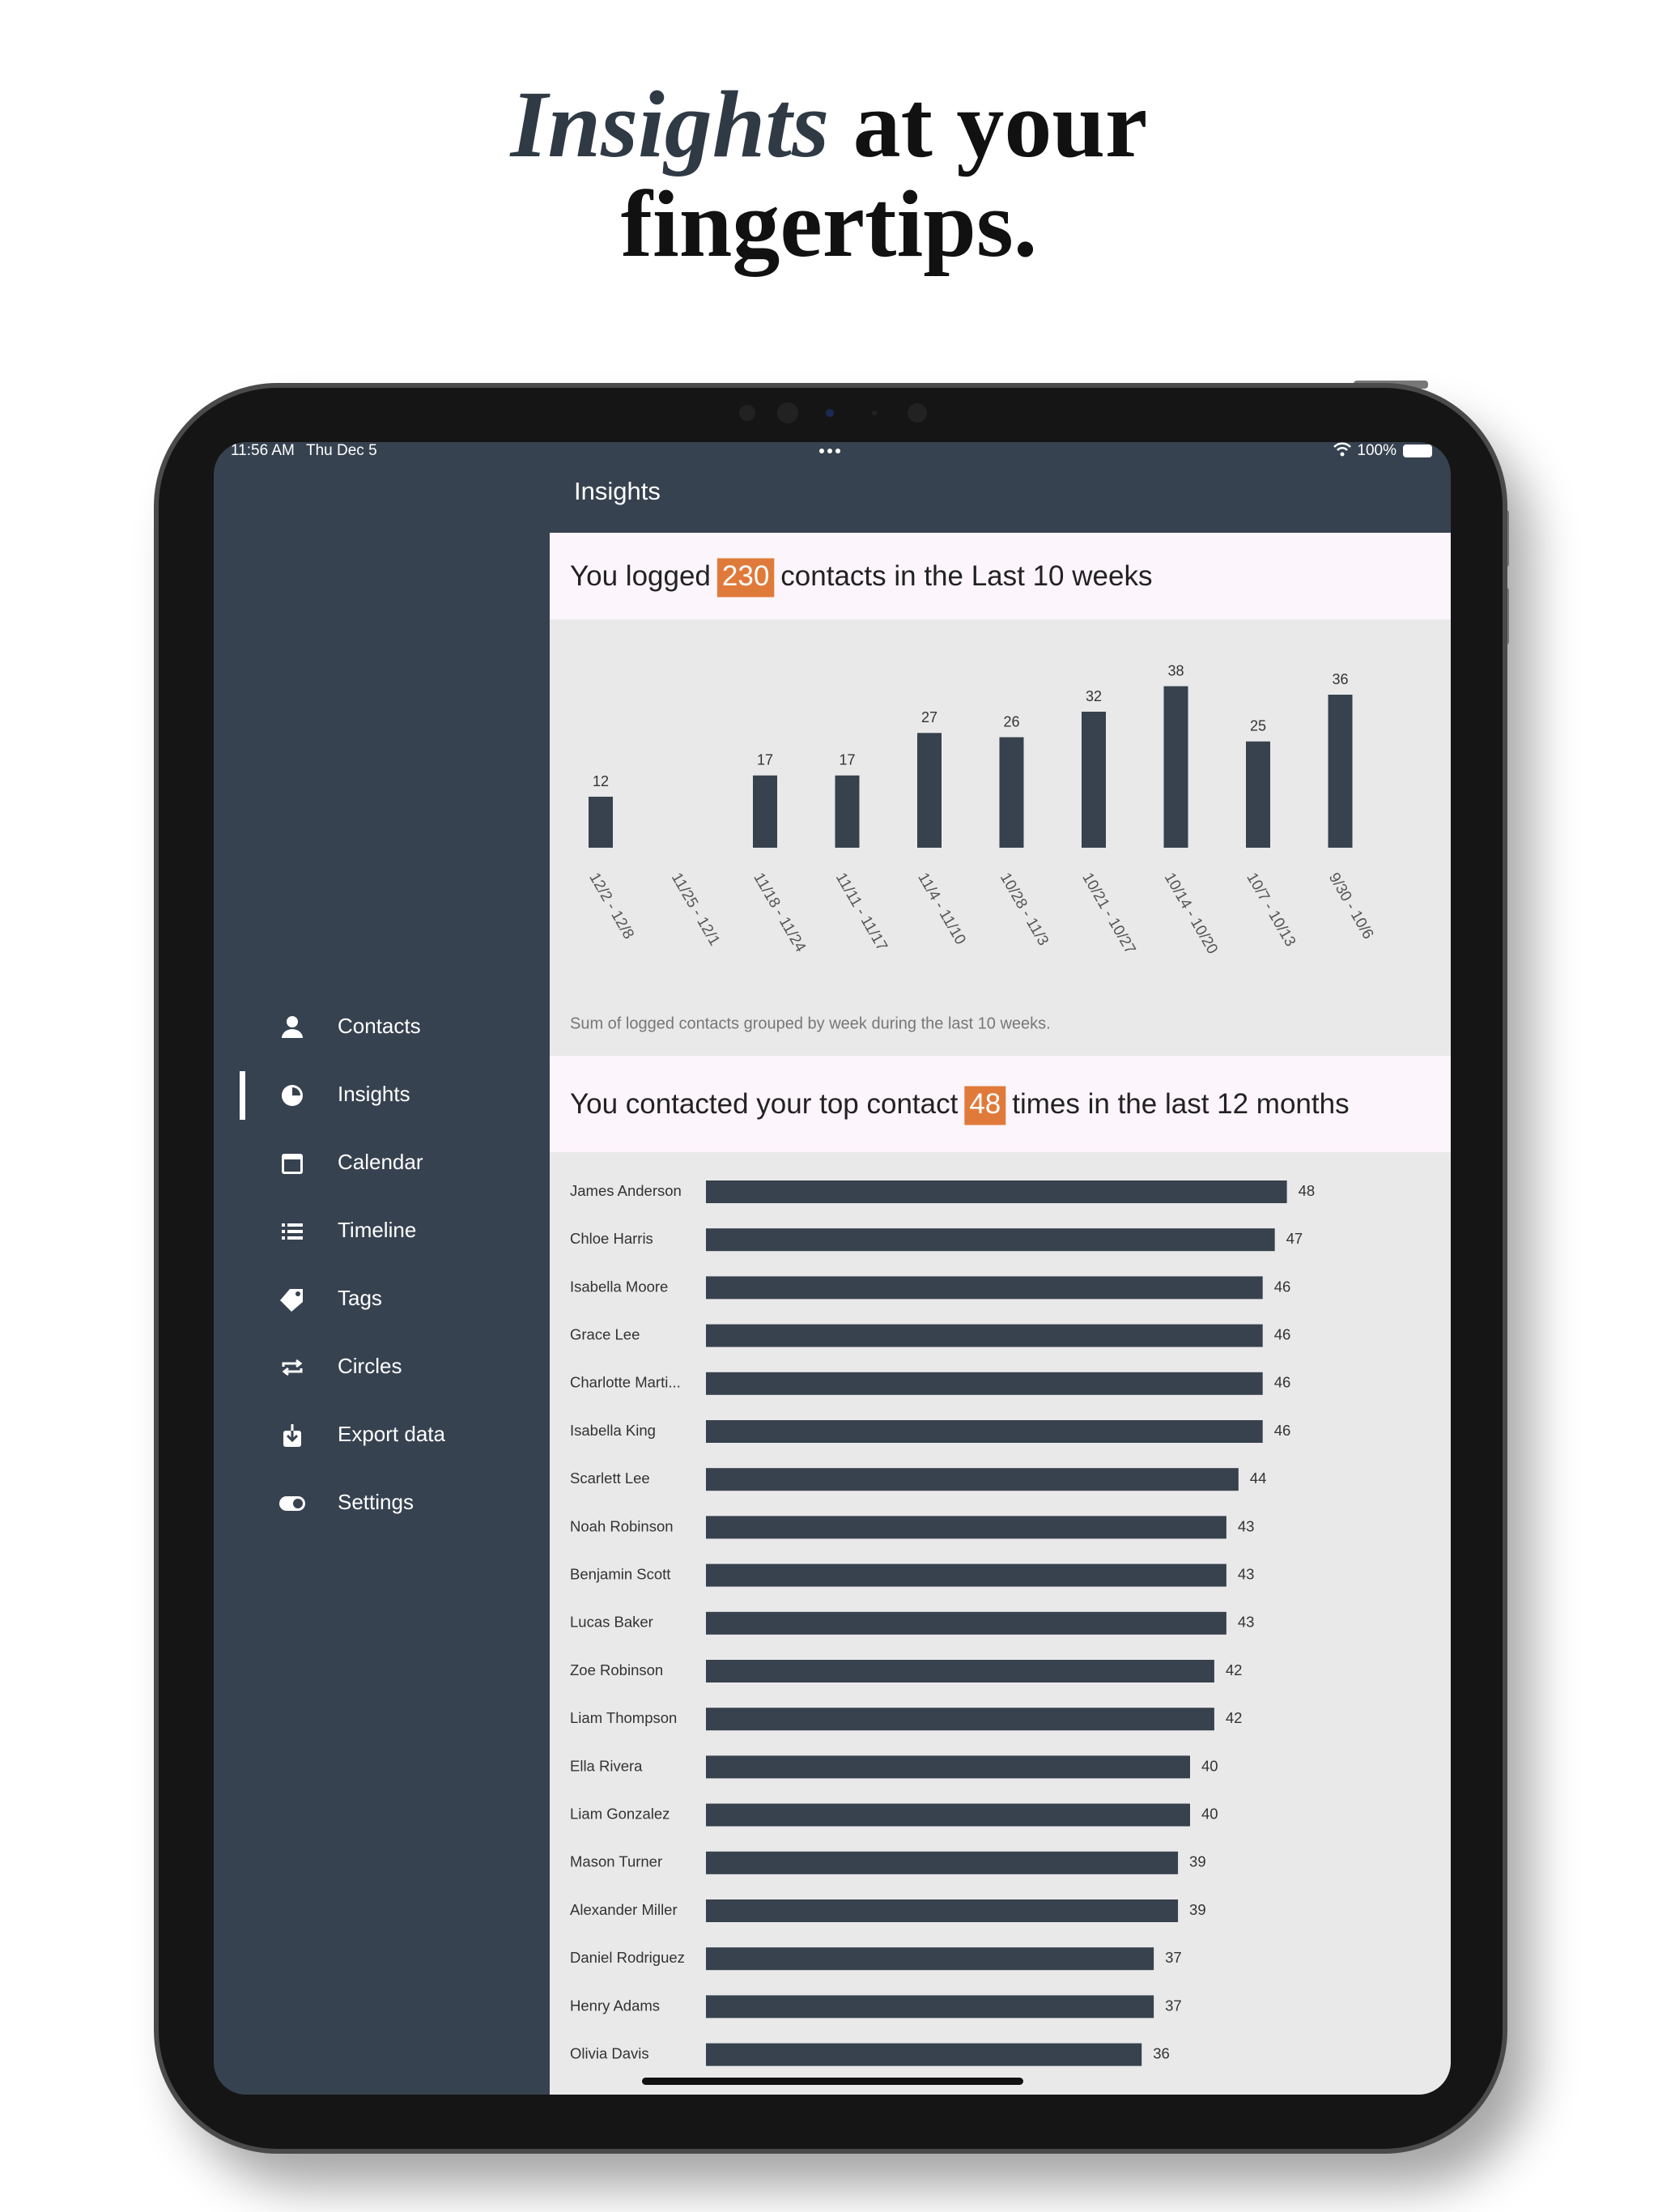  I want to click on card-title-value: 48, so click(985, 1104).